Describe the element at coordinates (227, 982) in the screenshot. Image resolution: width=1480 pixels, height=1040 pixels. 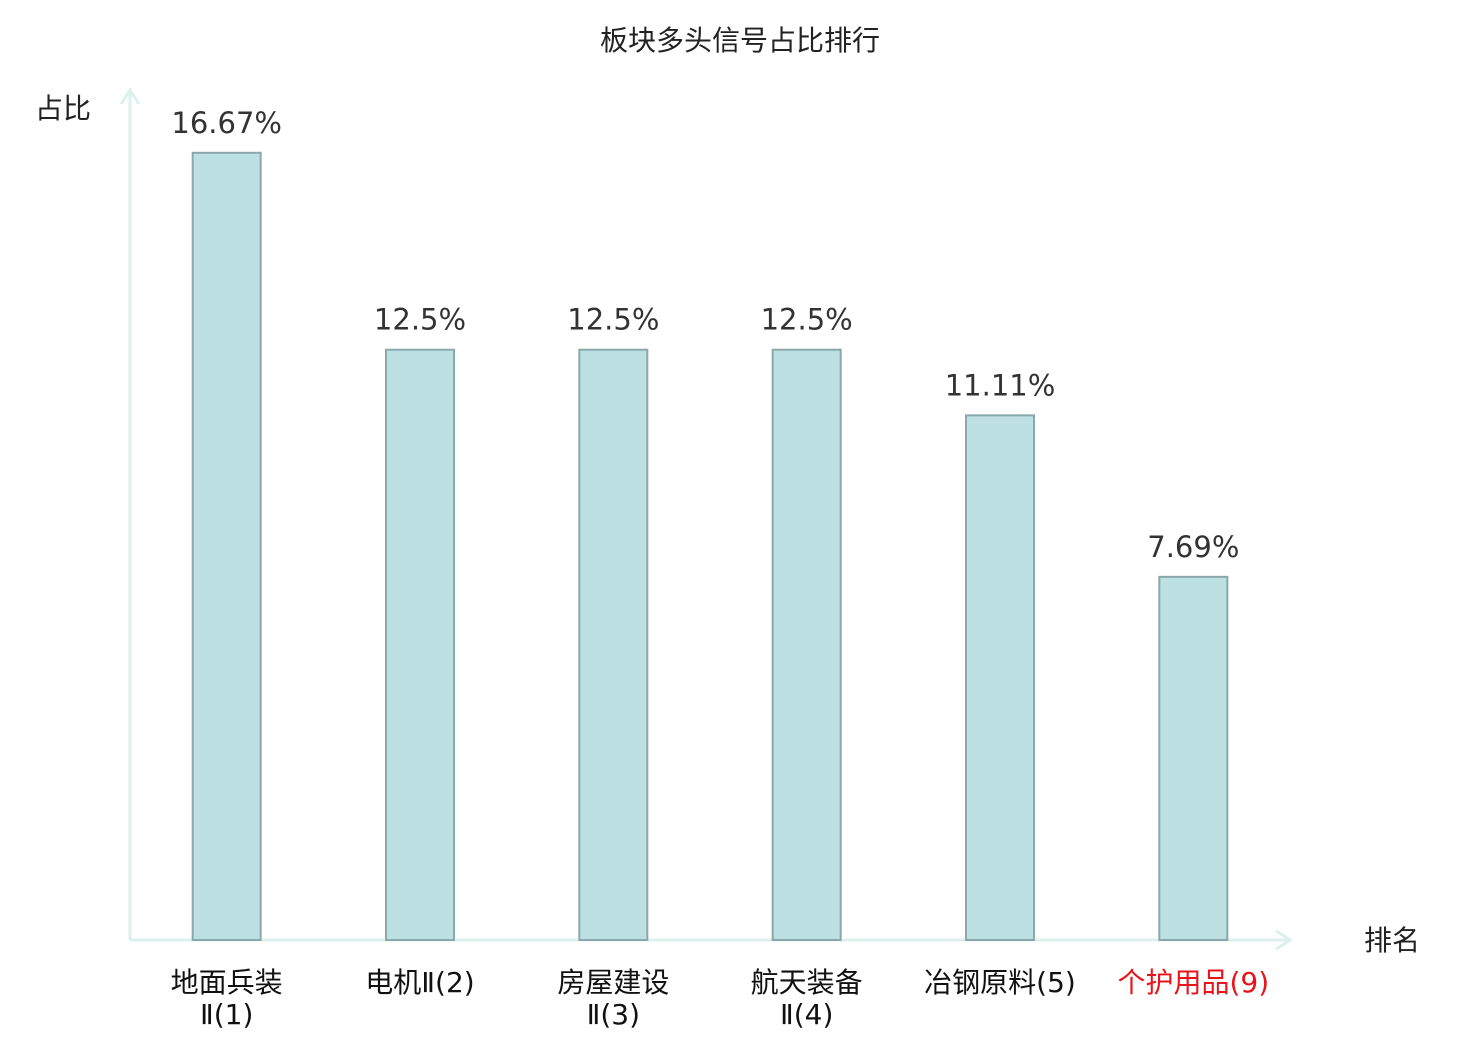
I see `x-tick-label: 地面兵装` at that location.